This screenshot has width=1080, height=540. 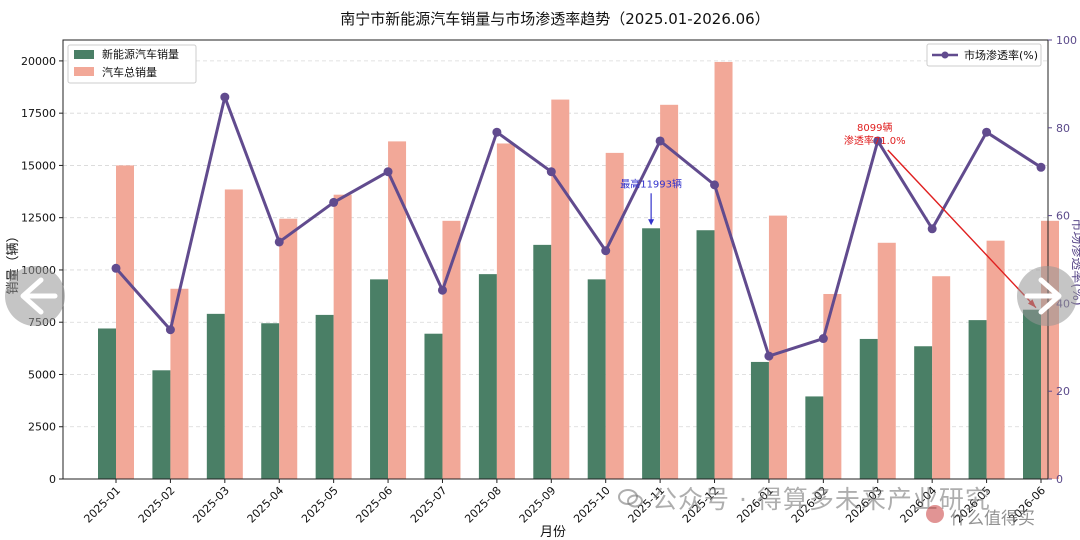 I want to click on legend-left: 新能源汽车销量 汽车总销量, so click(x=132, y=64).